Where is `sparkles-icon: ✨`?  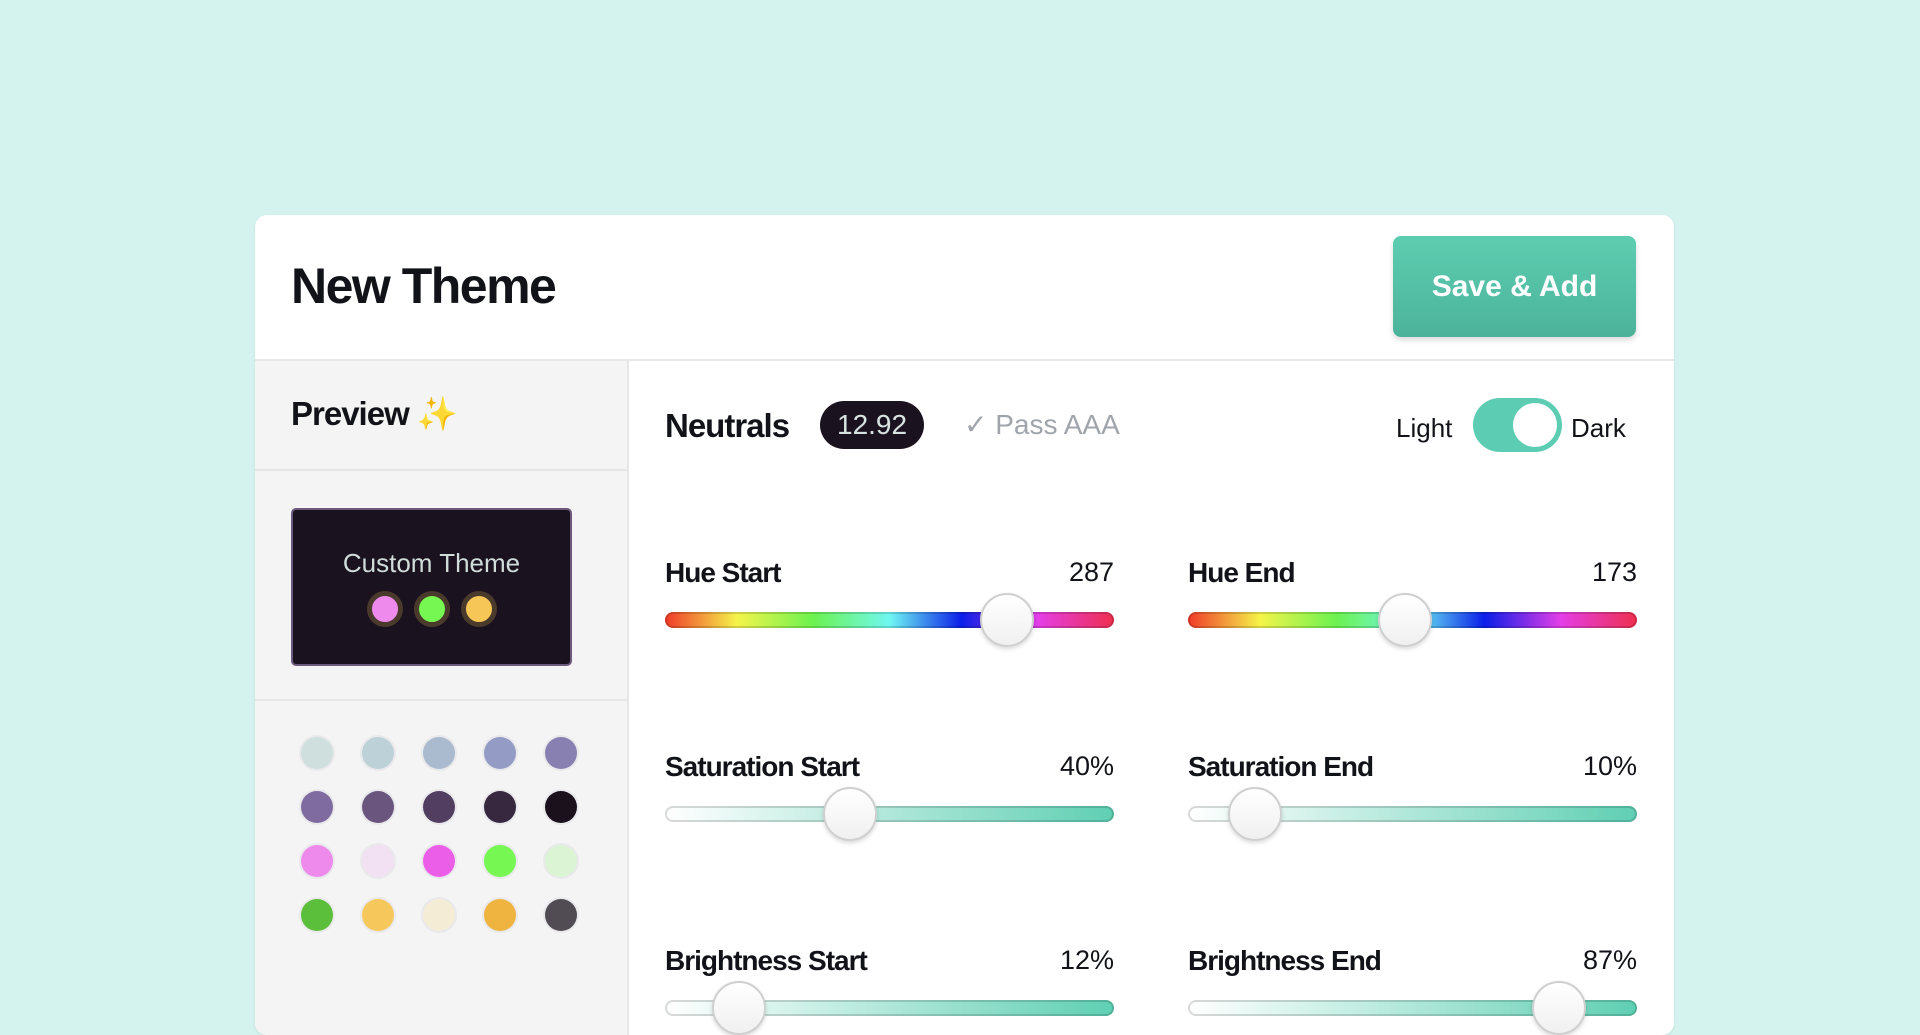 sparkles-icon: ✨ is located at coordinates (437, 413).